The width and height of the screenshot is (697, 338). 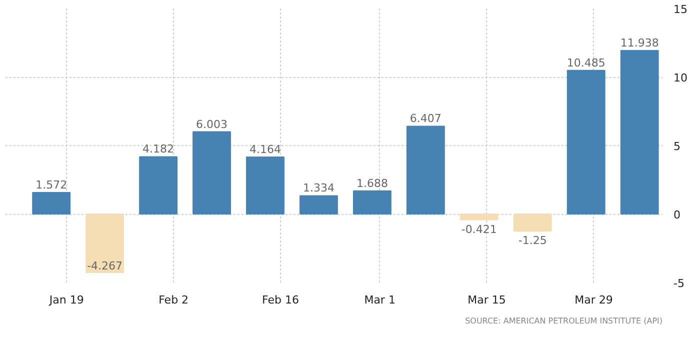 I want to click on data-label: 1.334, so click(x=318, y=188).